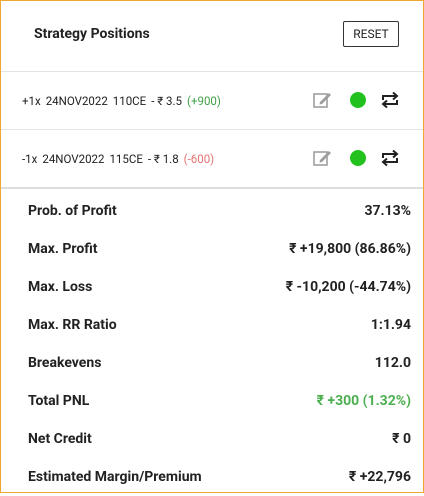  I want to click on metric-row: Prob. of Profit 37.13%, so click(212, 211).